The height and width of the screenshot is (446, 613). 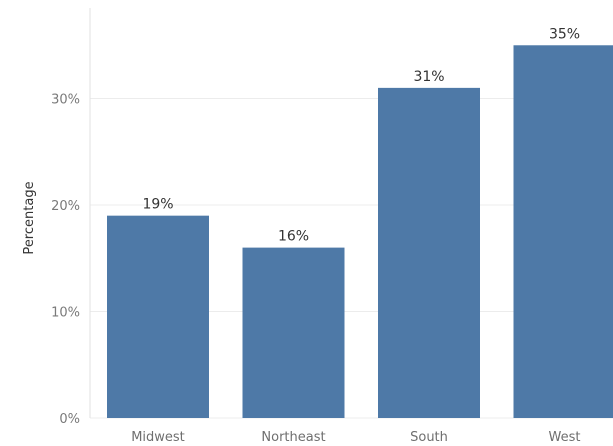 I want to click on bar-west, so click(x=563, y=231).